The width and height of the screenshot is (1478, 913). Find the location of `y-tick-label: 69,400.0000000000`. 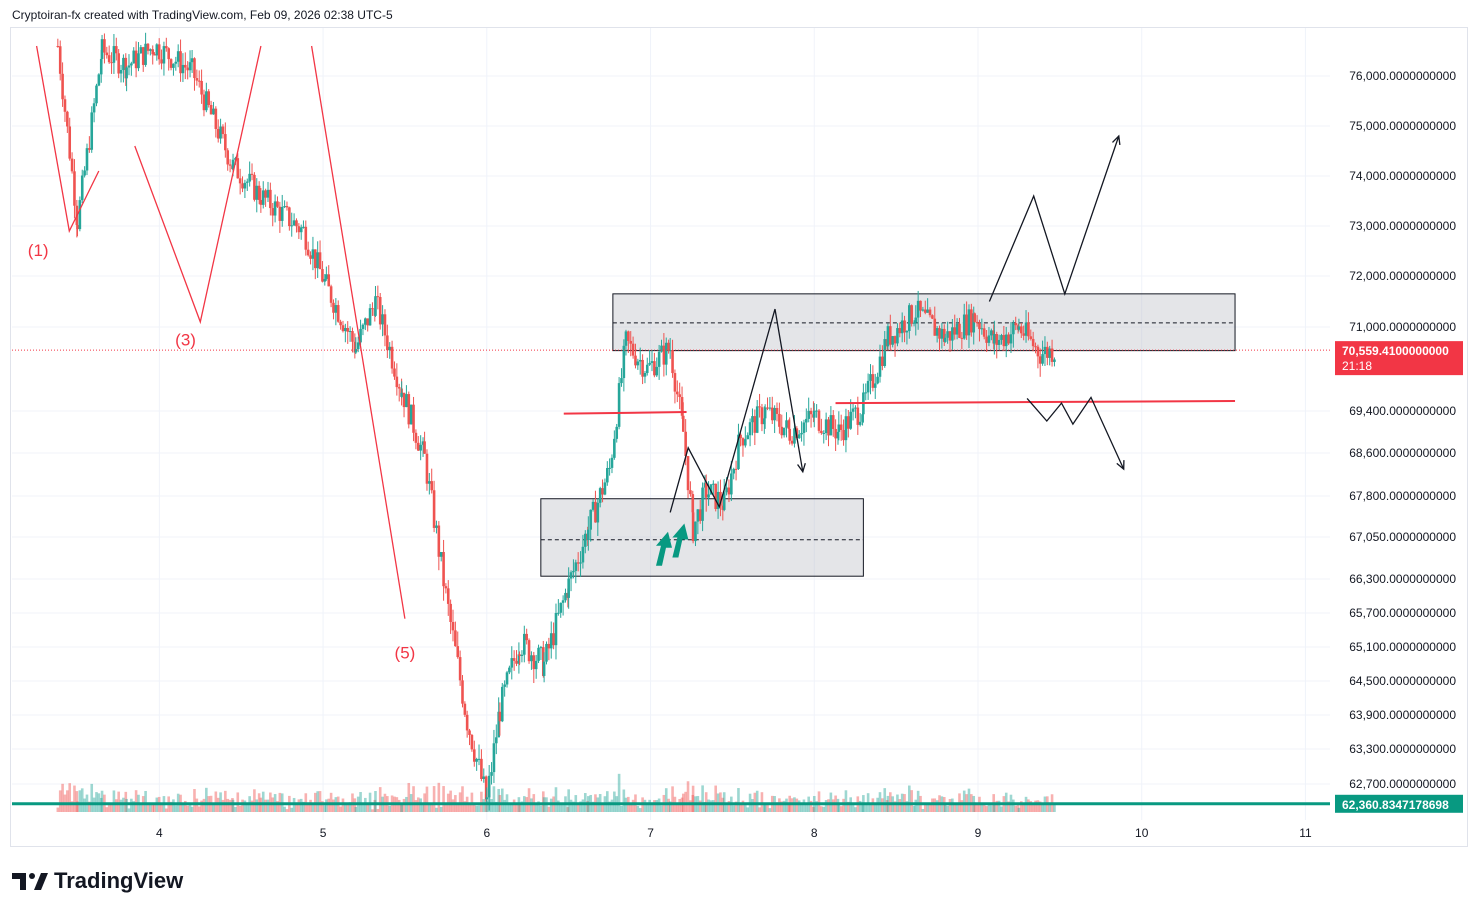

y-tick-label: 69,400.0000000000 is located at coordinates (1402, 411).